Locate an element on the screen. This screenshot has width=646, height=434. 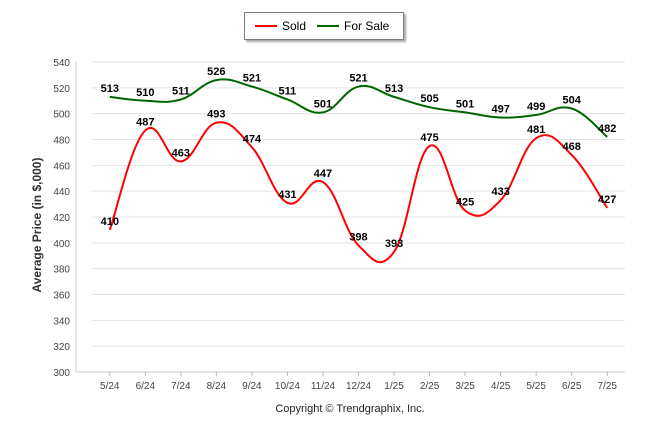
y-tick-label: 440 is located at coordinates (61, 192).